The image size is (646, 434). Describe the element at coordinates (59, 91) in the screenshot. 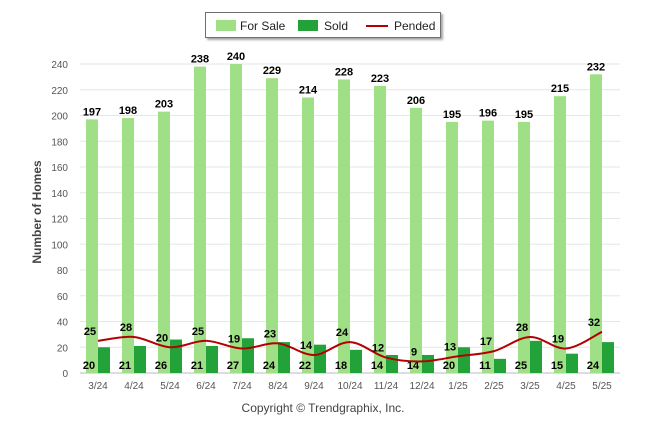

I see `y-tick-label: 220` at that location.